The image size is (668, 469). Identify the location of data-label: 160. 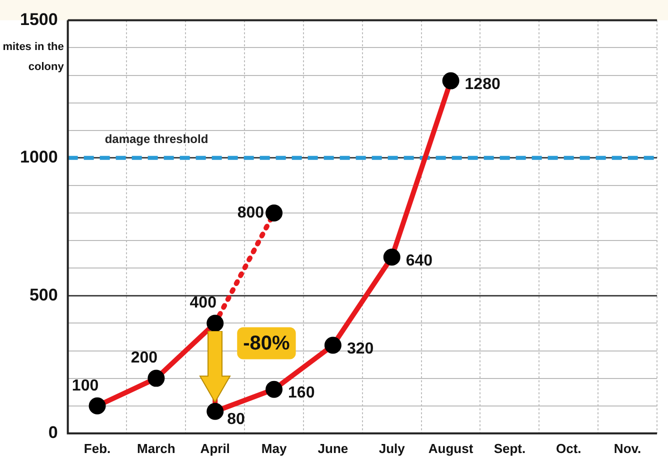
(301, 393).